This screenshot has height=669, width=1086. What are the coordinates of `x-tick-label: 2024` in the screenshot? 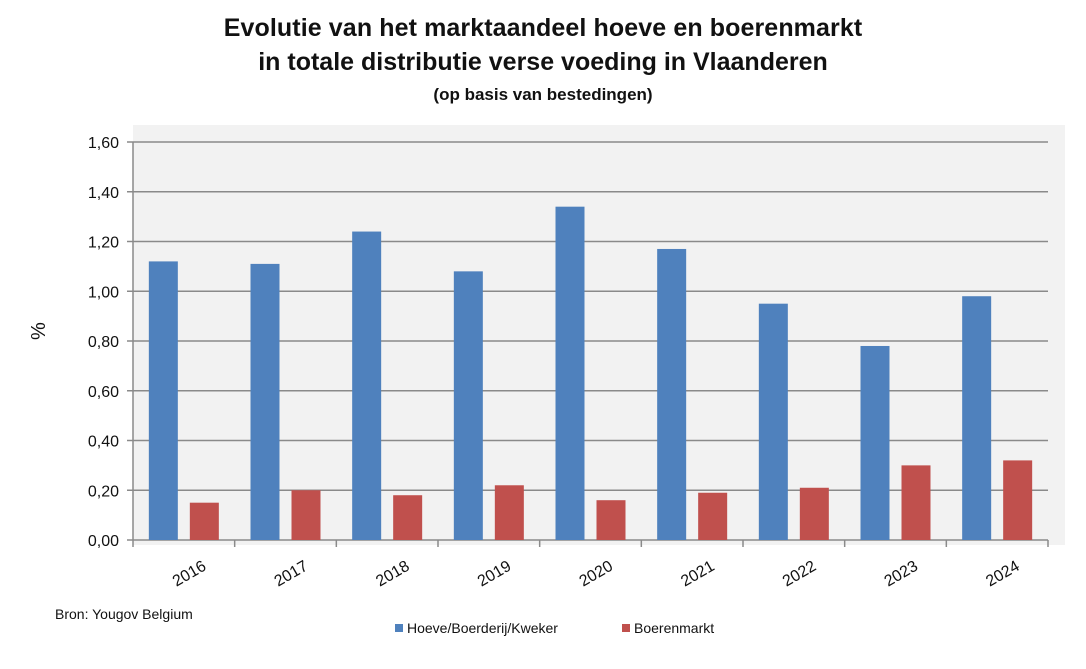 It's located at (1002, 574).